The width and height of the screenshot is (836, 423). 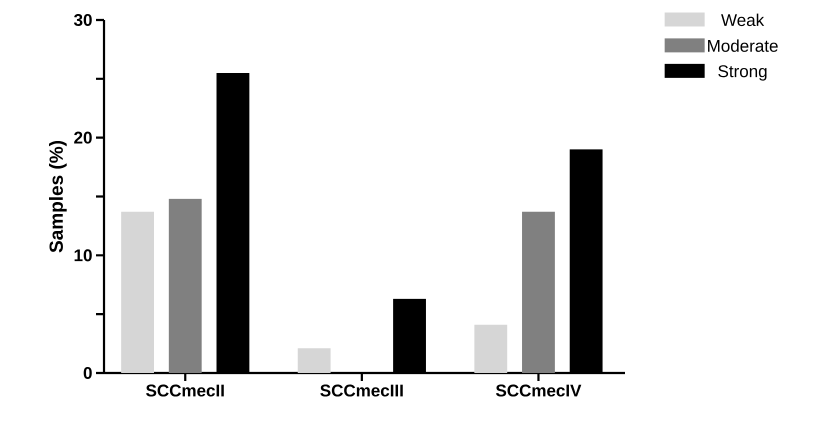 What do you see at coordinates (539, 390) in the screenshot?
I see `x-tick-label: SCCmecIV` at bounding box center [539, 390].